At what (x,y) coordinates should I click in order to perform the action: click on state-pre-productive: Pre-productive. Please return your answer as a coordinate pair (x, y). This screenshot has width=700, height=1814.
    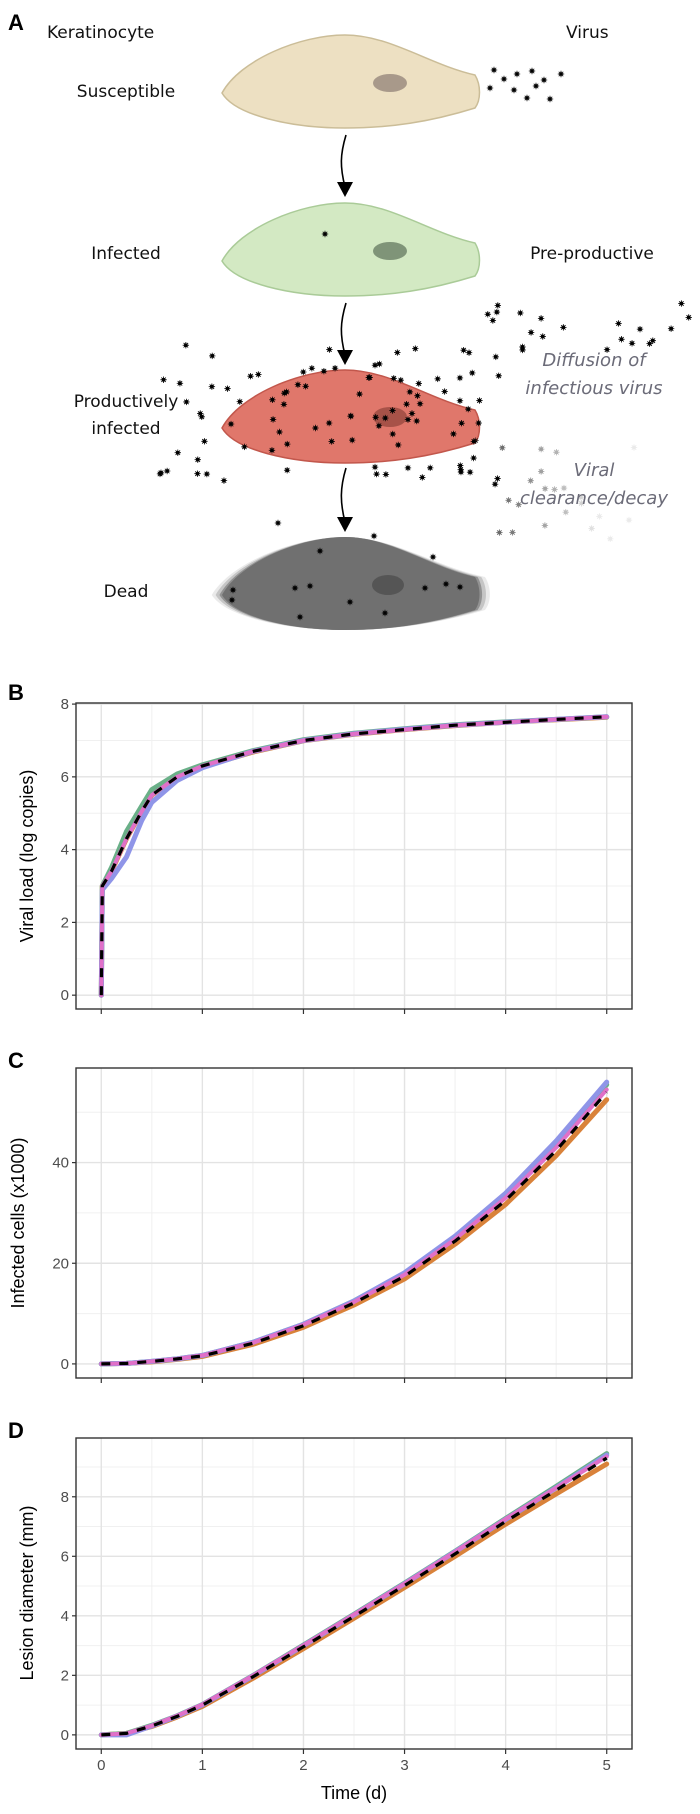
    Looking at the image, I should click on (592, 254).